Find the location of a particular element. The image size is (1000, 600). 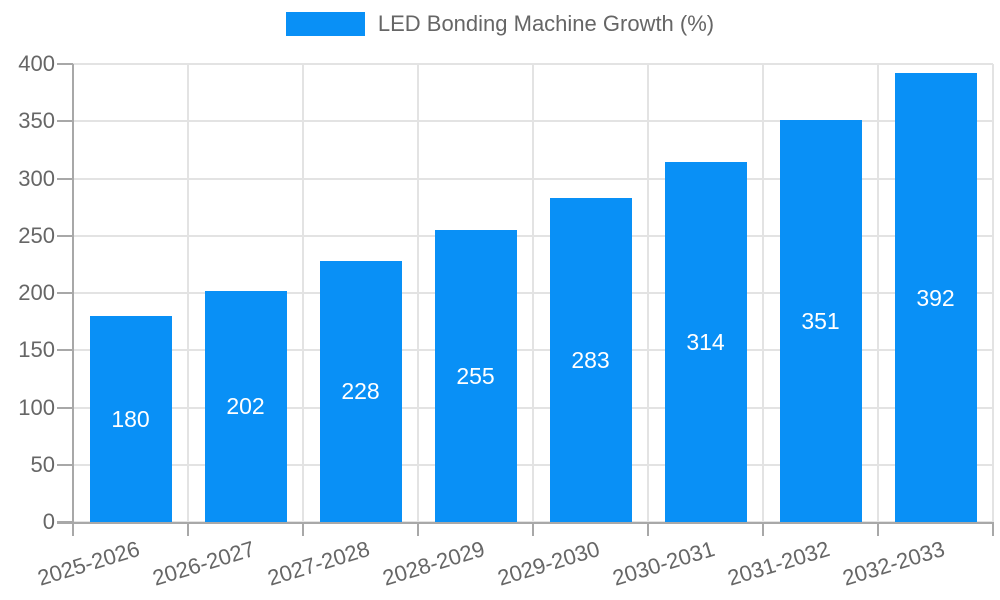

legend-label: LED Bonding Machine Growth (%) is located at coordinates (546, 23).